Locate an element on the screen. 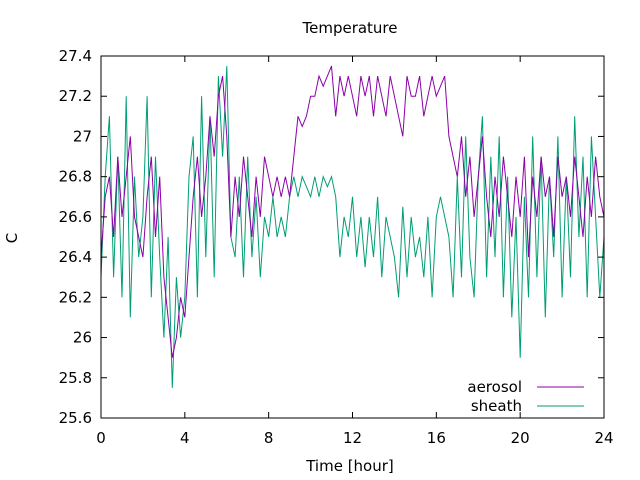  y-tick-label: 26.2 is located at coordinates (75, 297).